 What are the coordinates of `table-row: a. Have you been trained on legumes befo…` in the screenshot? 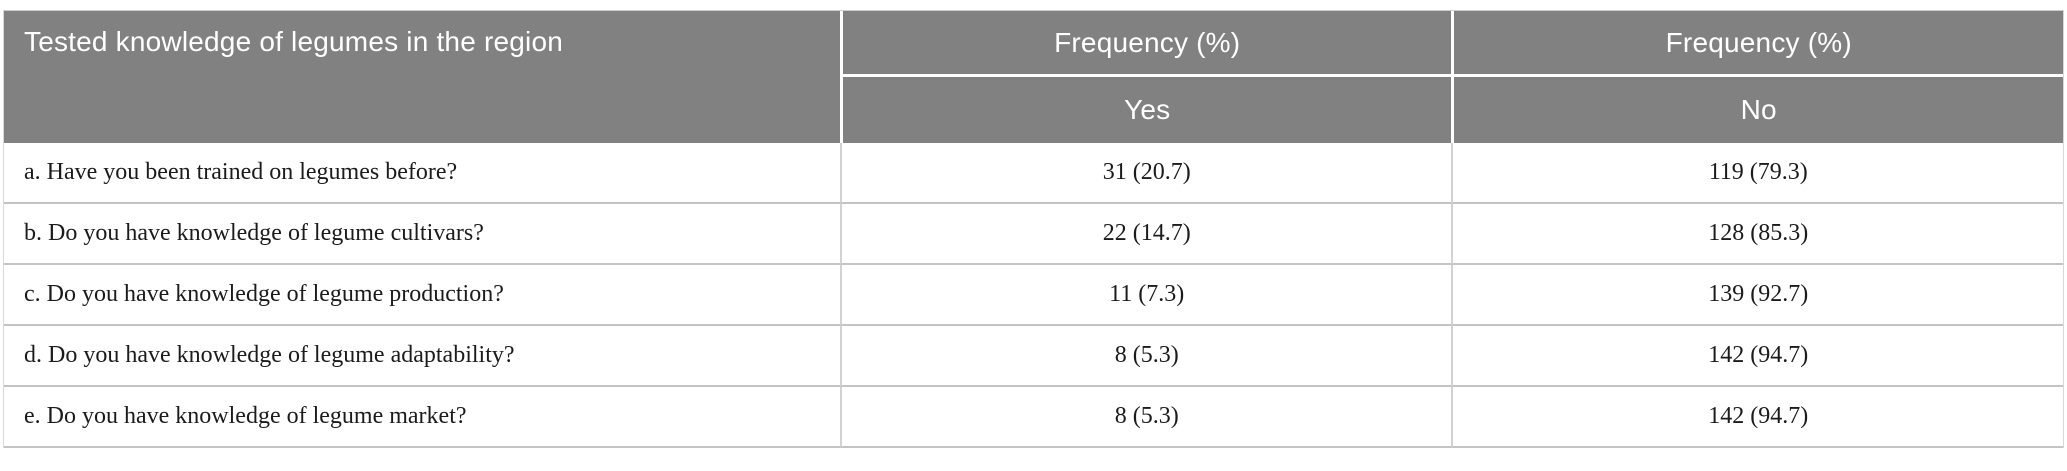 It's located at (1033, 173).